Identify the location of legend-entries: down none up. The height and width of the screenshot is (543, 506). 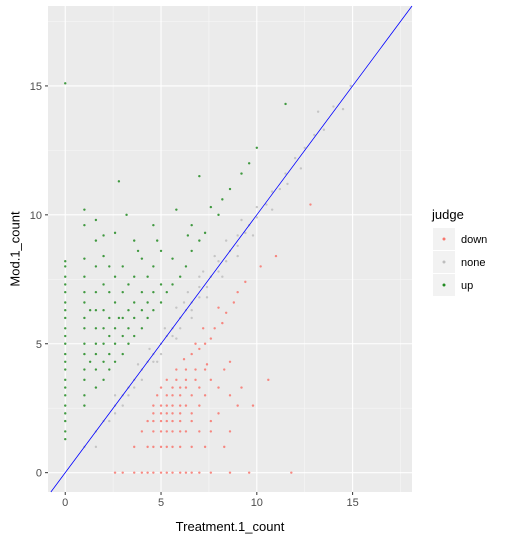
(460, 262).